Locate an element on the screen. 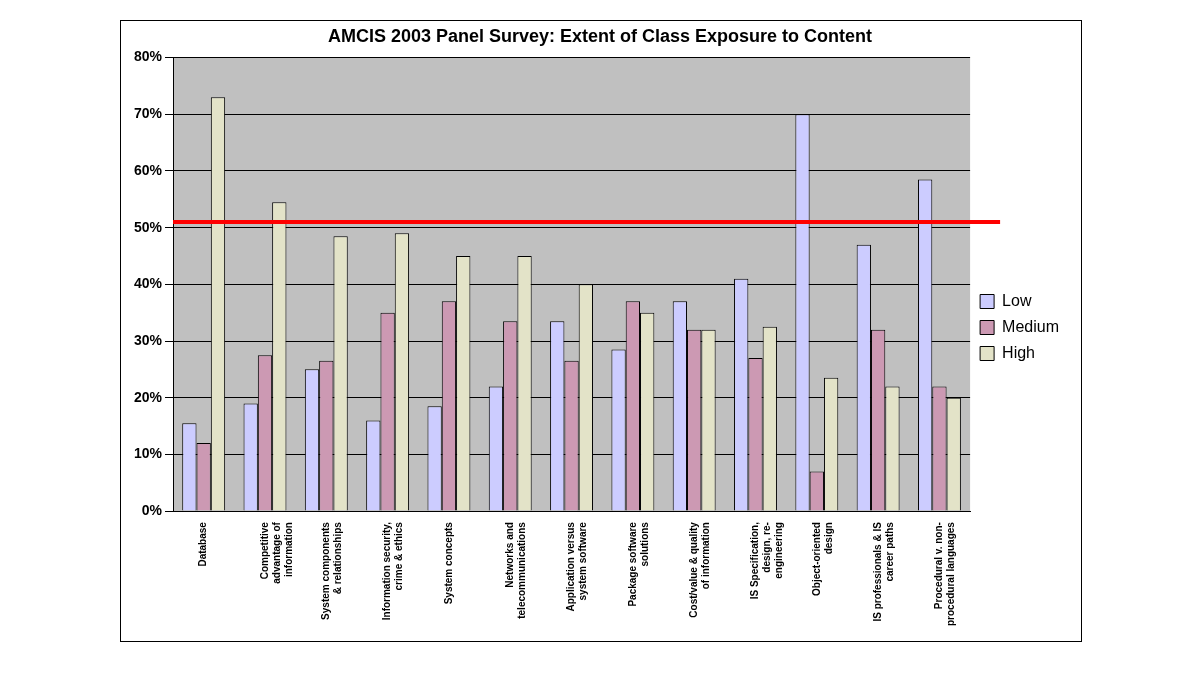 Image resolution: width=1199 pixels, height=696 pixels. x-tick-label: System concepts is located at coordinates (448, 563).